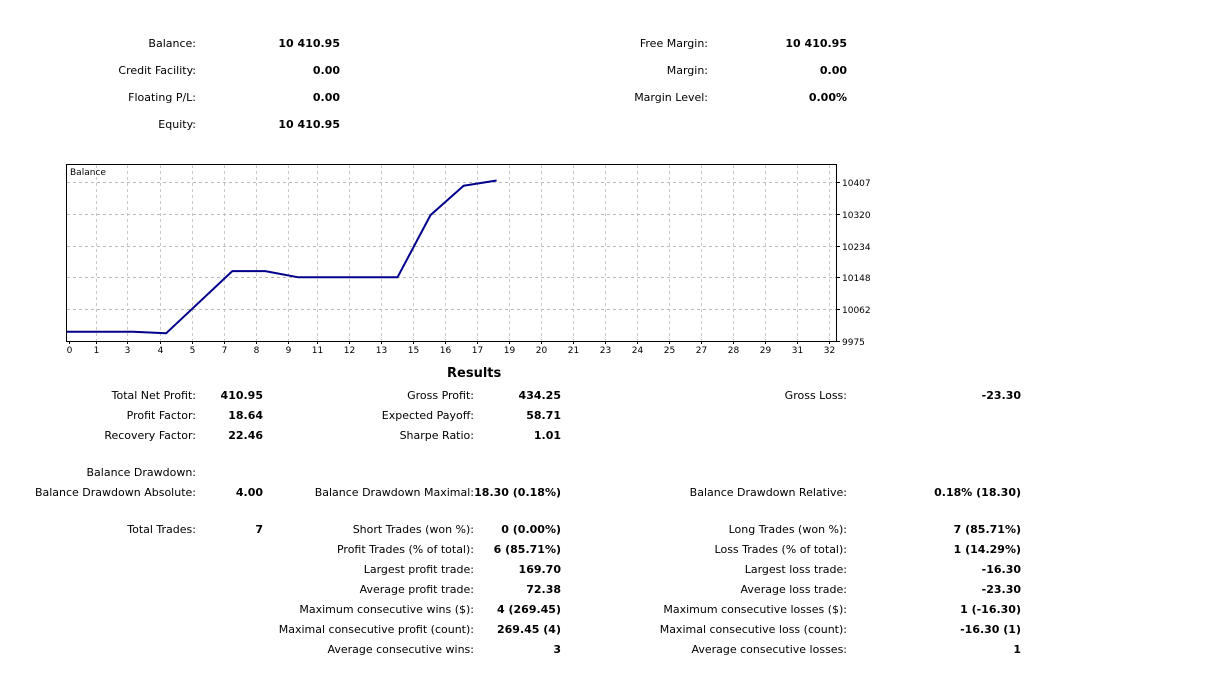 Image resolution: width=1223 pixels, height=674 pixels. Describe the element at coordinates (829, 351) in the screenshot. I see `x-tick-label: 32` at that location.